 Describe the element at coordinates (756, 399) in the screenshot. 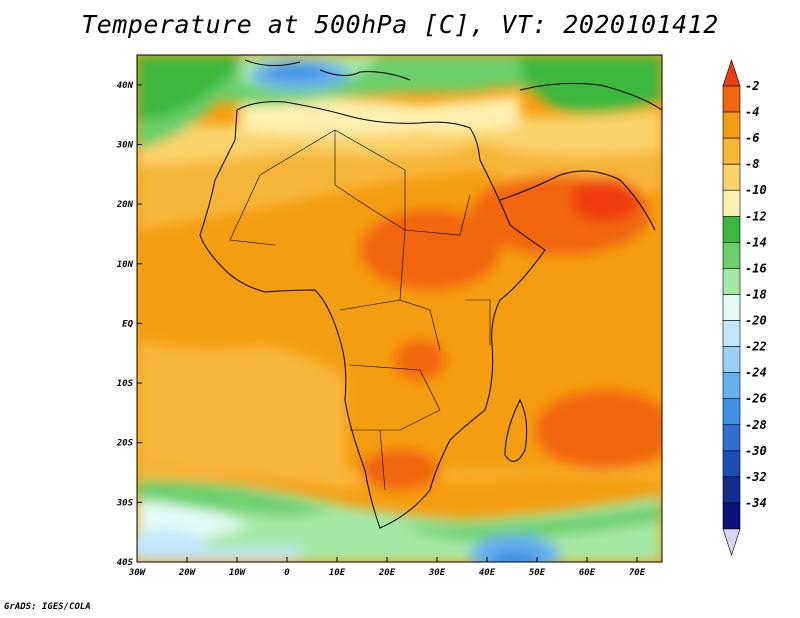

I see `colorbar-label: -26` at that location.